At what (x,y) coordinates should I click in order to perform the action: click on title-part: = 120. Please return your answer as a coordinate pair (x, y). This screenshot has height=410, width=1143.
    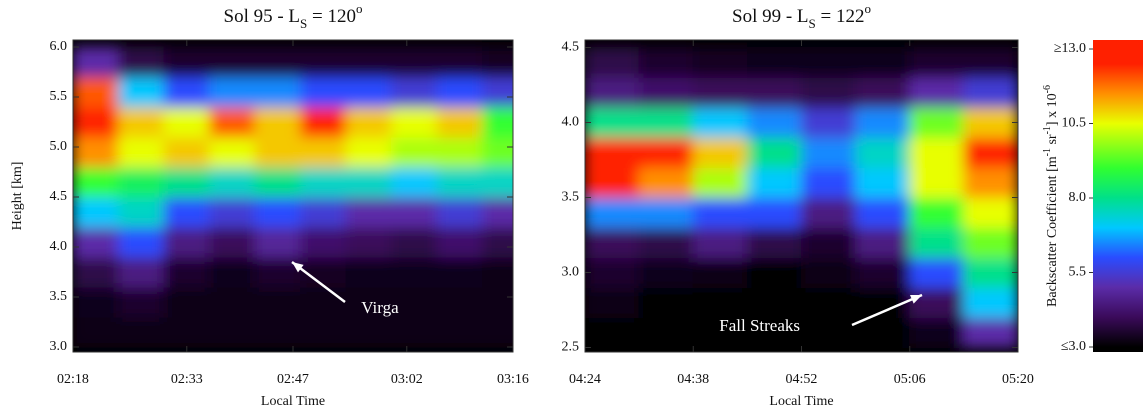
    Looking at the image, I should click on (331, 16).